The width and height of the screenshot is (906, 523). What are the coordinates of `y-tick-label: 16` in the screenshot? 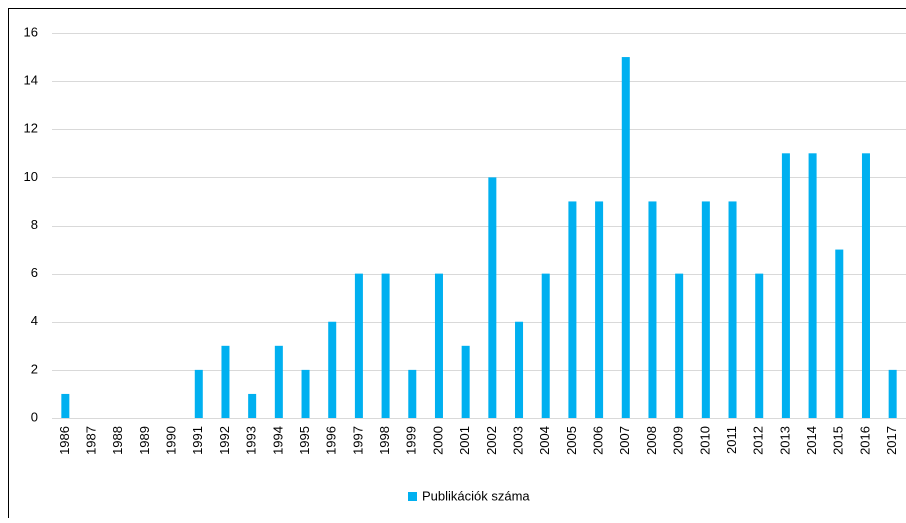 It's located at (31, 31).